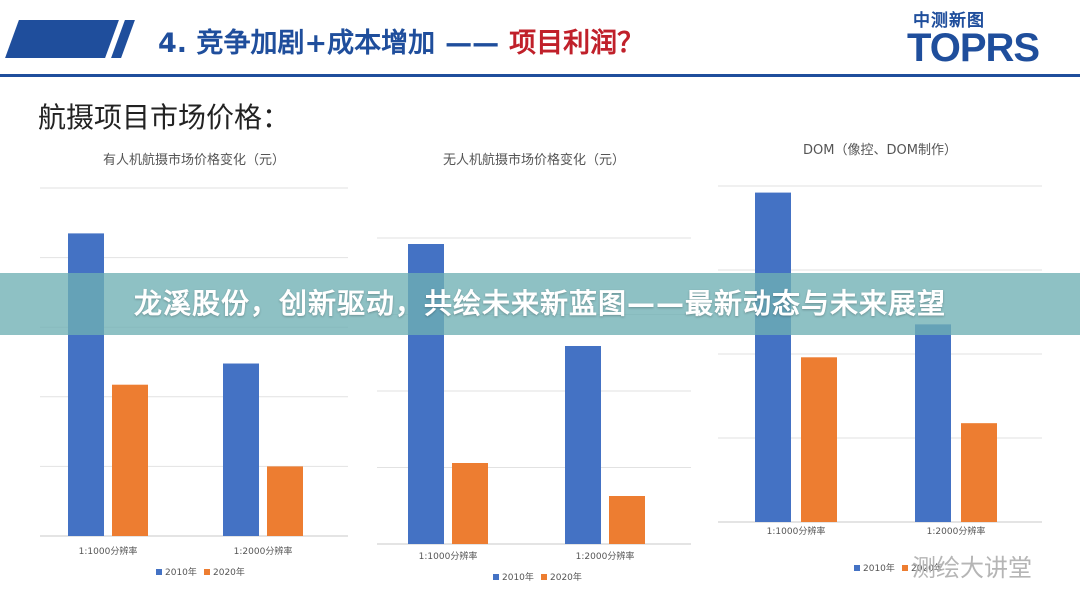  I want to click on overlay-banner, so click(540, 304).